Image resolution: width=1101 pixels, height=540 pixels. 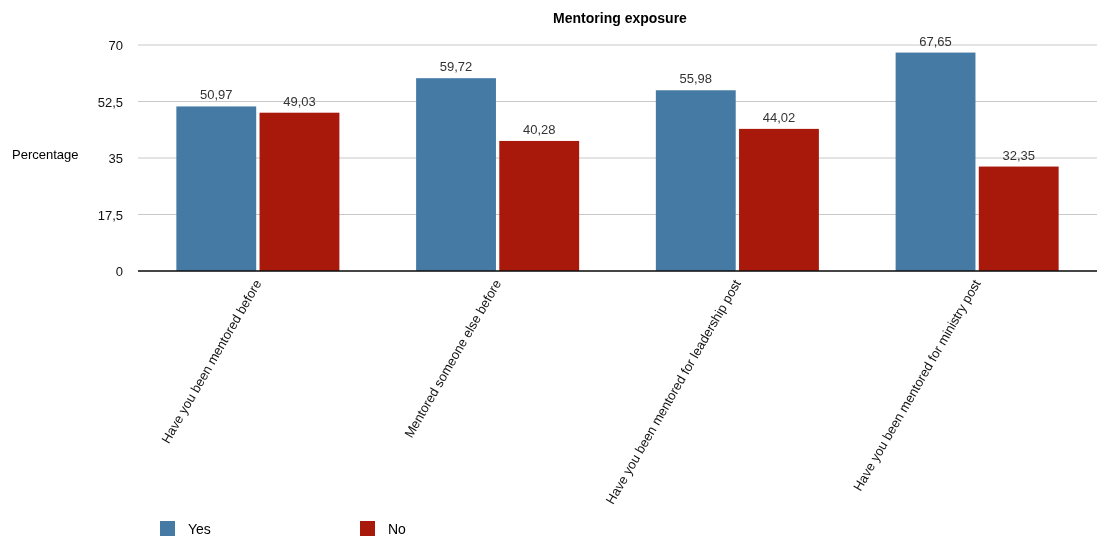 I want to click on y-tick-label: 52,5, so click(x=110, y=102).